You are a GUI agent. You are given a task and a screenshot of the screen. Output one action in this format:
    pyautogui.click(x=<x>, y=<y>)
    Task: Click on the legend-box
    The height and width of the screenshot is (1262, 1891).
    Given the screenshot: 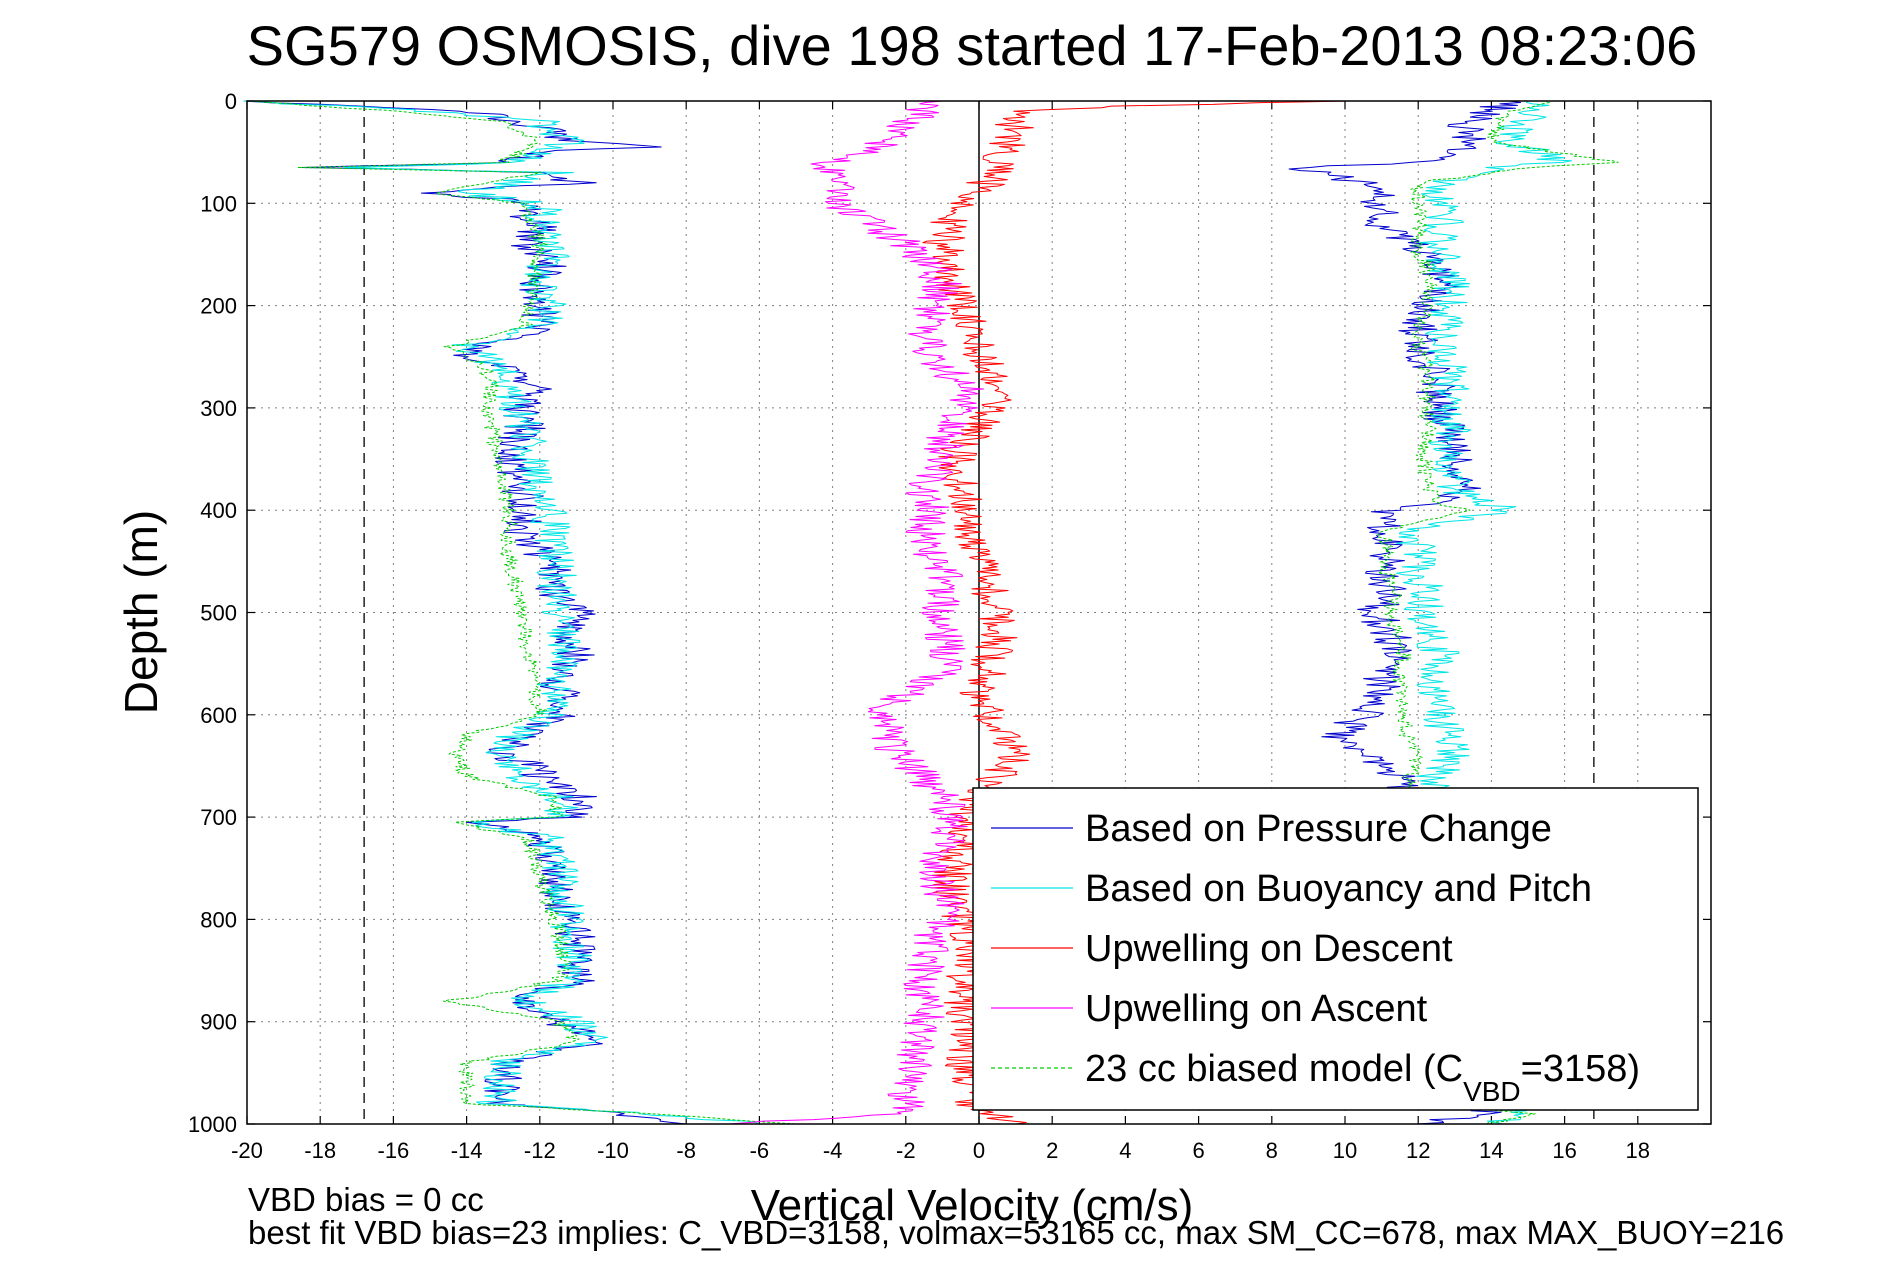 What is the action you would take?
    pyautogui.click(x=1335, y=949)
    